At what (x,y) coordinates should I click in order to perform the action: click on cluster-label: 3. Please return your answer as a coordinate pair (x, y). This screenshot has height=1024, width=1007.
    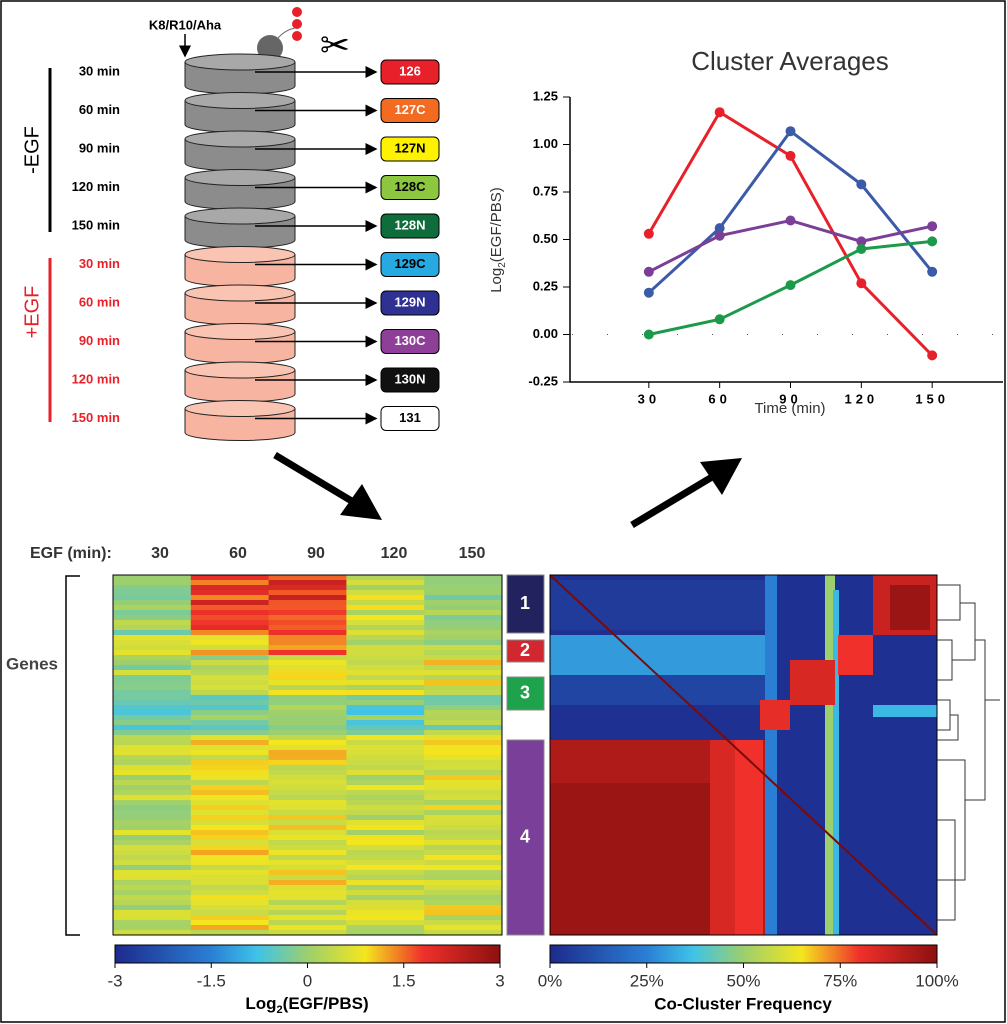
    Looking at the image, I should click on (525, 692).